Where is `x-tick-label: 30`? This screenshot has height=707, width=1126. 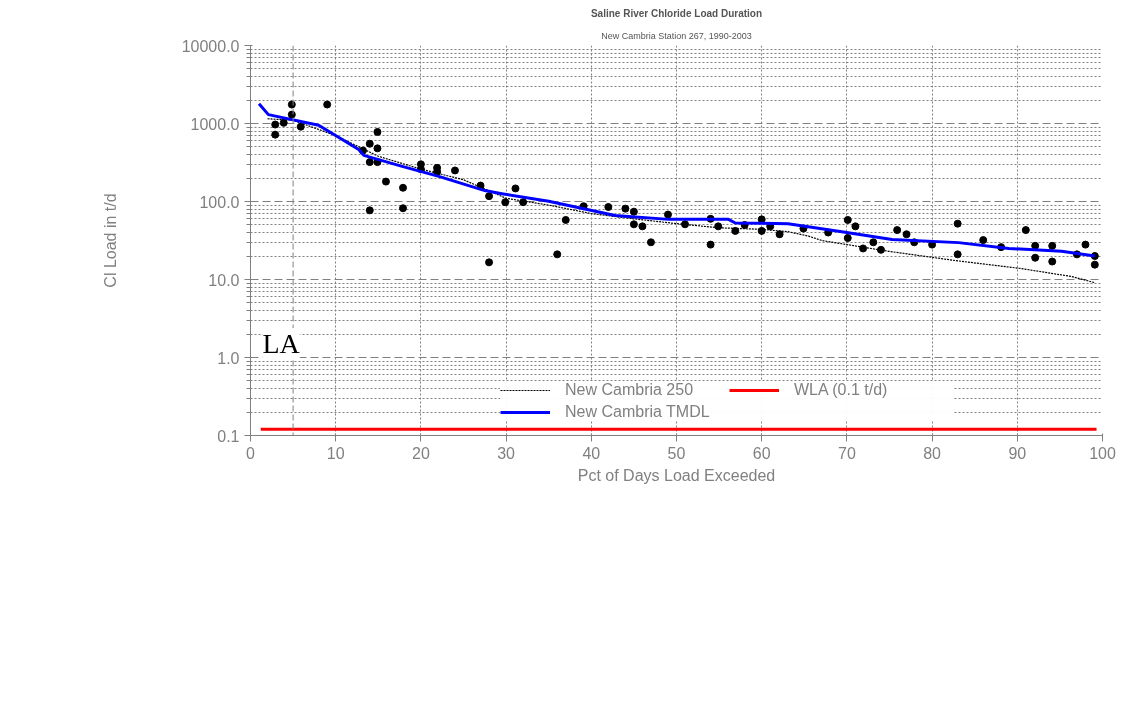
x-tick-label: 30 is located at coordinates (506, 453).